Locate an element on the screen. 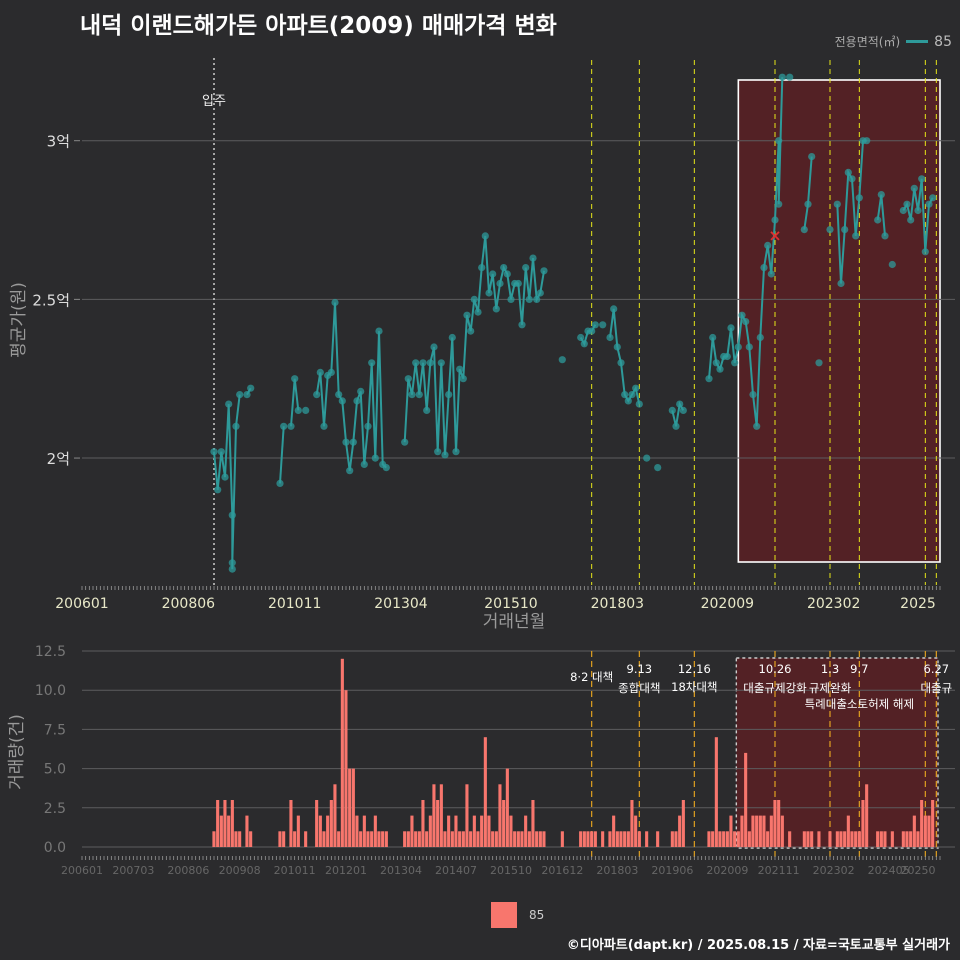 The image size is (960, 960). top-legend: 전용면적(㎡) 85 is located at coordinates (893, 41).